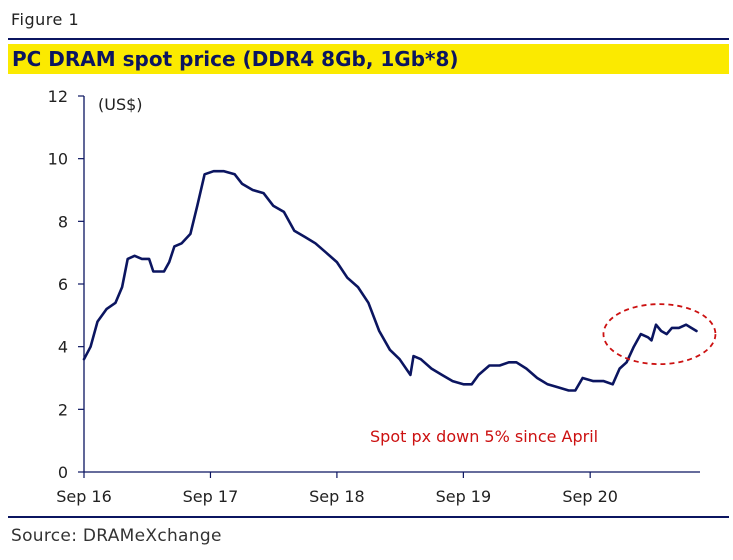  I want to click on y-axis-unit-label: (US$), so click(120, 104).